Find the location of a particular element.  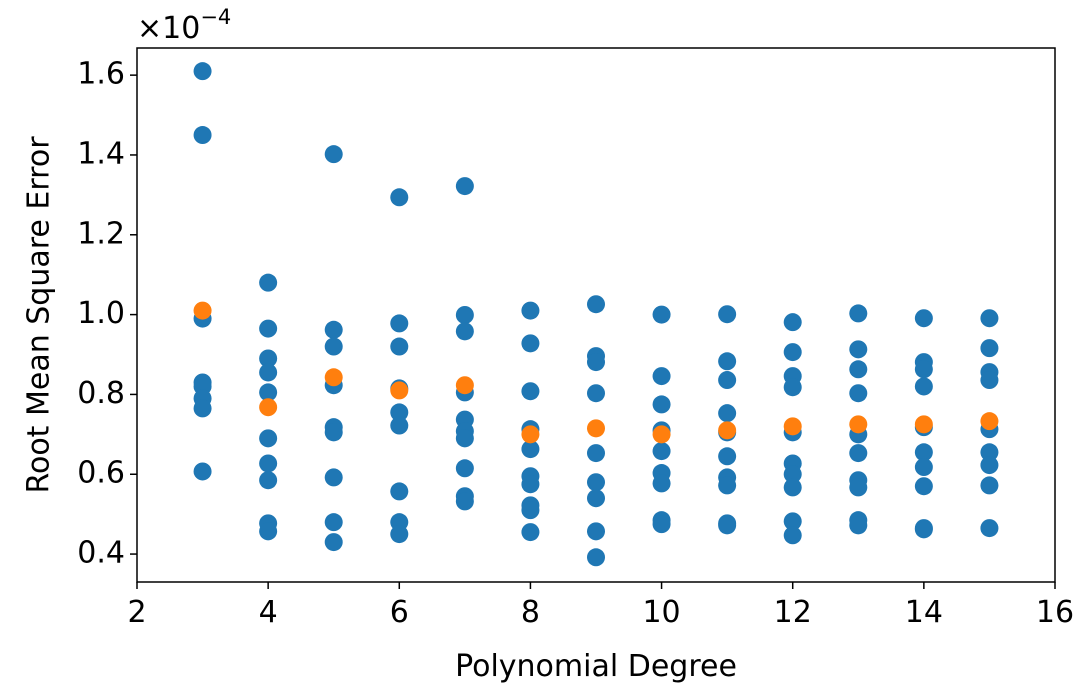

y-tick-label: 0.8 is located at coordinates (101, 393).